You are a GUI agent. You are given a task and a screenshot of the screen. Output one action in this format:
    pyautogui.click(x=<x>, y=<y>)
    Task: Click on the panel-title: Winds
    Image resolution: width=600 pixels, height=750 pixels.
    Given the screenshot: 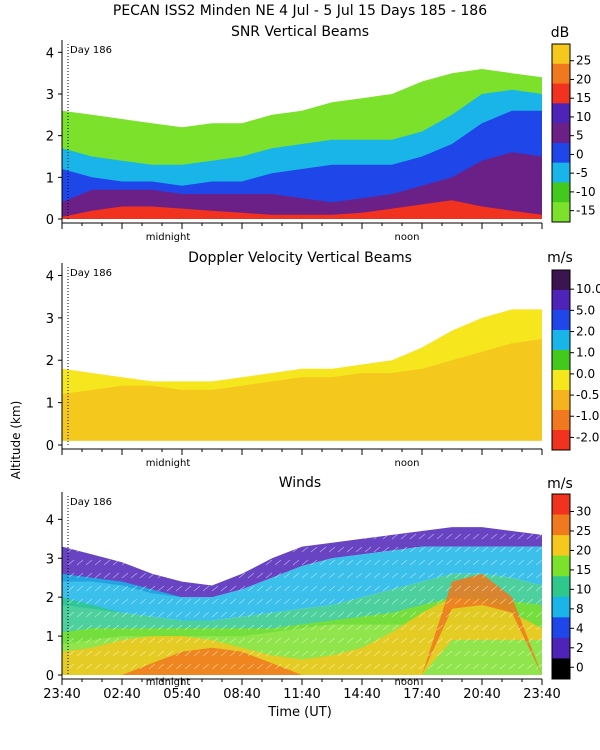 What is the action you would take?
    pyautogui.click(x=300, y=483)
    